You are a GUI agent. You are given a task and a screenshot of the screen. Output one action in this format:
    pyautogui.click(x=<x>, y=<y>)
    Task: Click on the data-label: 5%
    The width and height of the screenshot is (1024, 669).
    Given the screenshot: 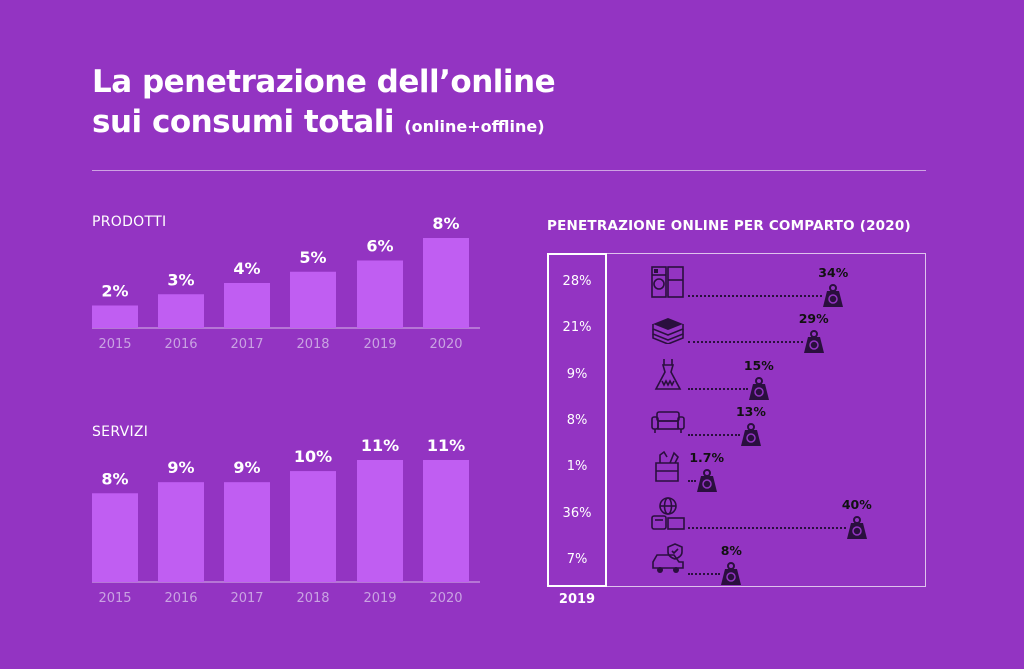 What is the action you would take?
    pyautogui.click(x=312, y=257)
    